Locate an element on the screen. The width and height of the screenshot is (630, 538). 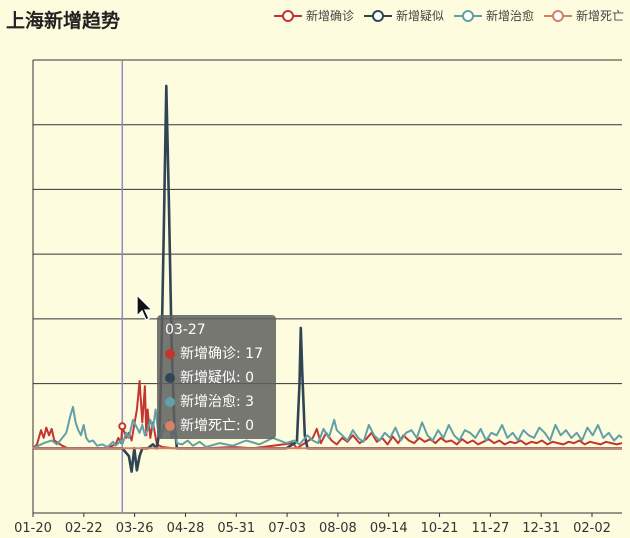
legend-label: 新增疑似 is located at coordinates (419, 16).